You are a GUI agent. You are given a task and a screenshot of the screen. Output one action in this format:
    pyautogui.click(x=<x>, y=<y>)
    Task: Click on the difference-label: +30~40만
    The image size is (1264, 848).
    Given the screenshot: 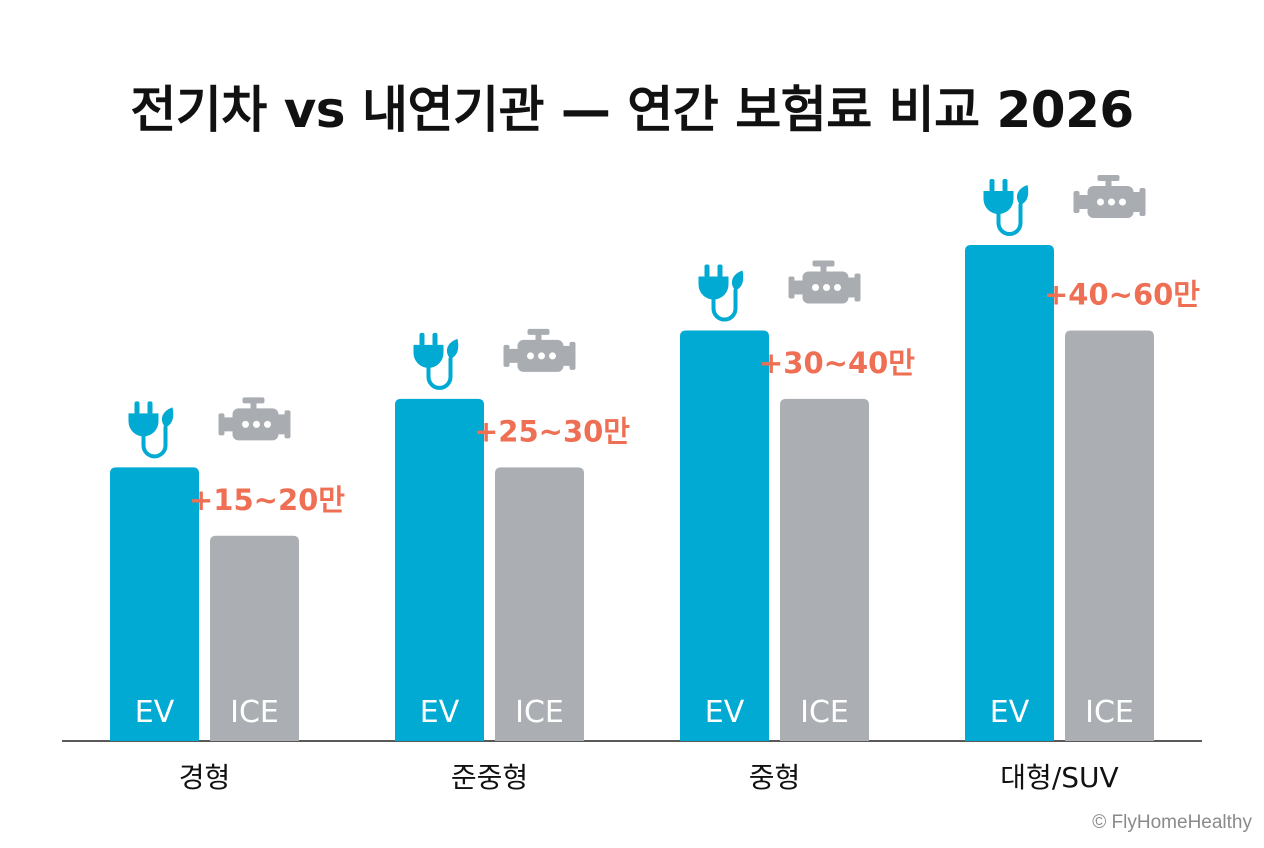 What is the action you would take?
    pyautogui.click(x=837, y=363)
    